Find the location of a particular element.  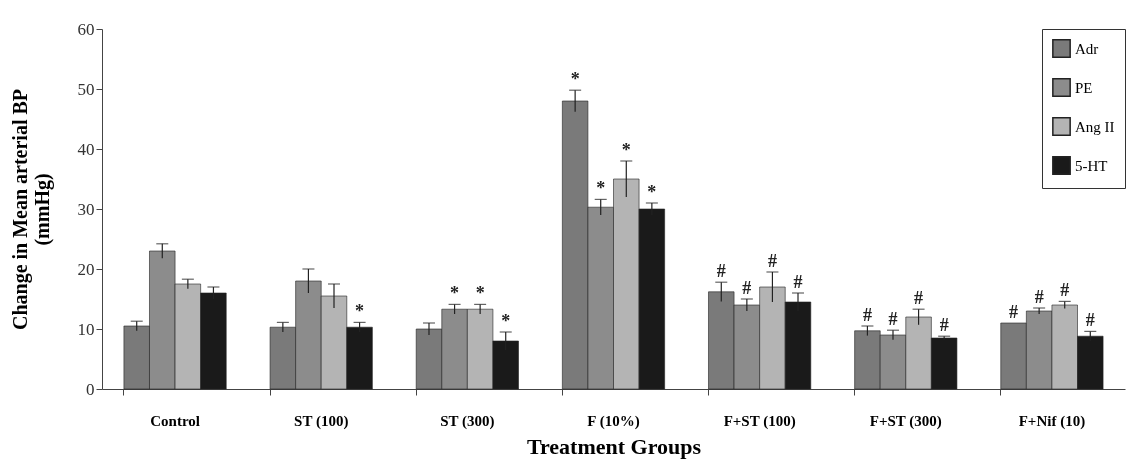

x-tick-label: F+Nif (10) is located at coordinates (1052, 421).